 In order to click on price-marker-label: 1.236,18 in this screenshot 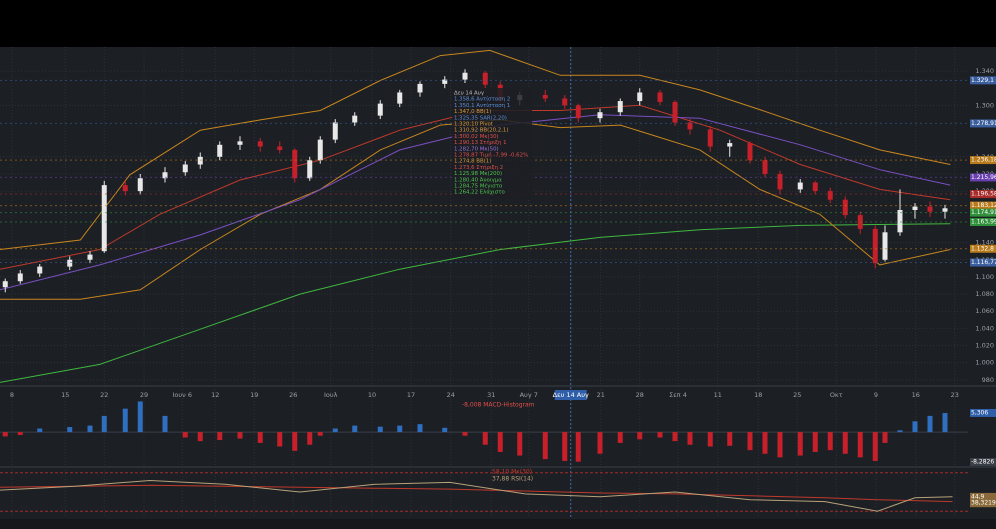, I will do `click(983, 160)`.